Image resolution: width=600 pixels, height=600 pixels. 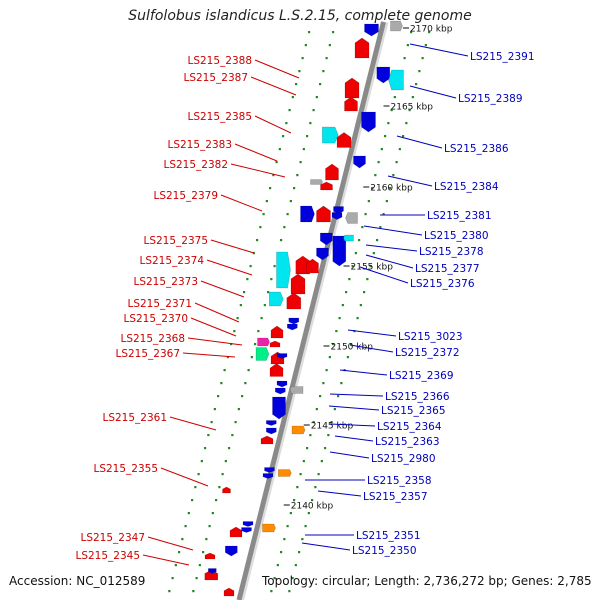 What do you see at coordinates (413, 411) in the screenshot?
I see `gene-label: LS215_2365` at bounding box center [413, 411].